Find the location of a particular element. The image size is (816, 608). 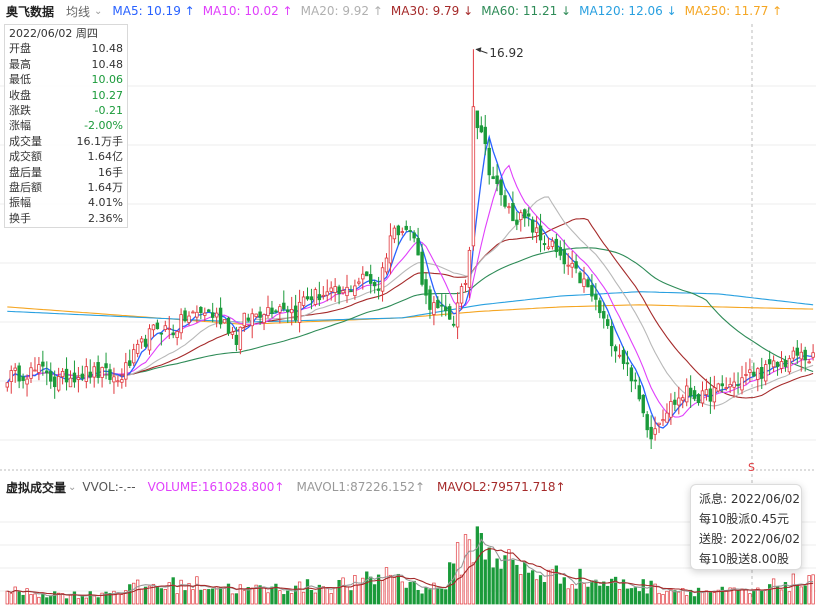

dividend-event-marker: S is located at coordinates (751, 467).